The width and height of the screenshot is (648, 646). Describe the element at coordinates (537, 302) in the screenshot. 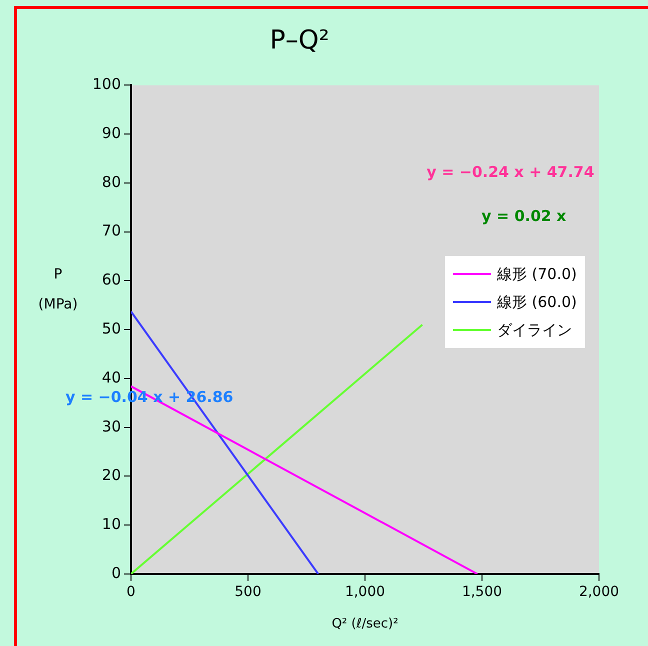

I see `legend-label: 線形 (60.0)` at that location.